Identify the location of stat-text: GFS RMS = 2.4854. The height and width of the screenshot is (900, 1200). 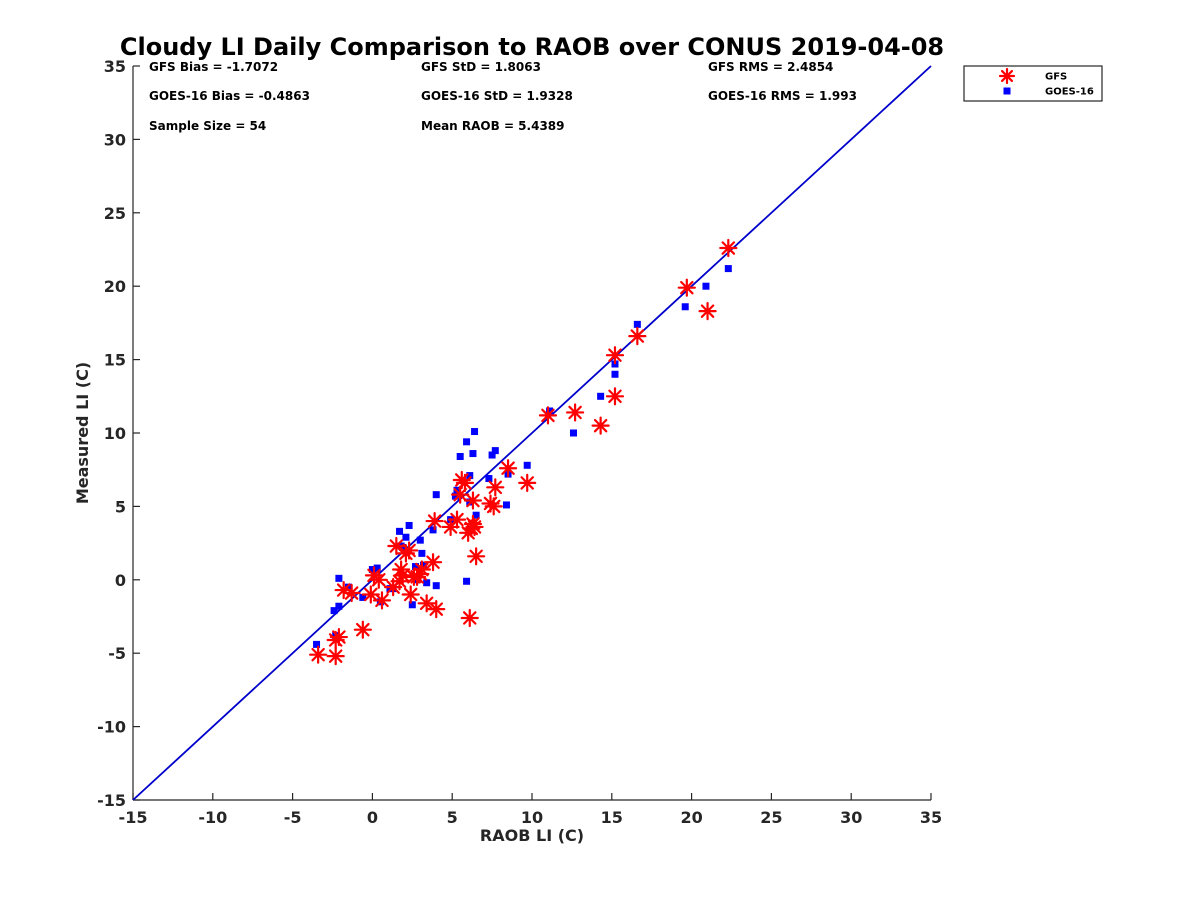
(770, 67).